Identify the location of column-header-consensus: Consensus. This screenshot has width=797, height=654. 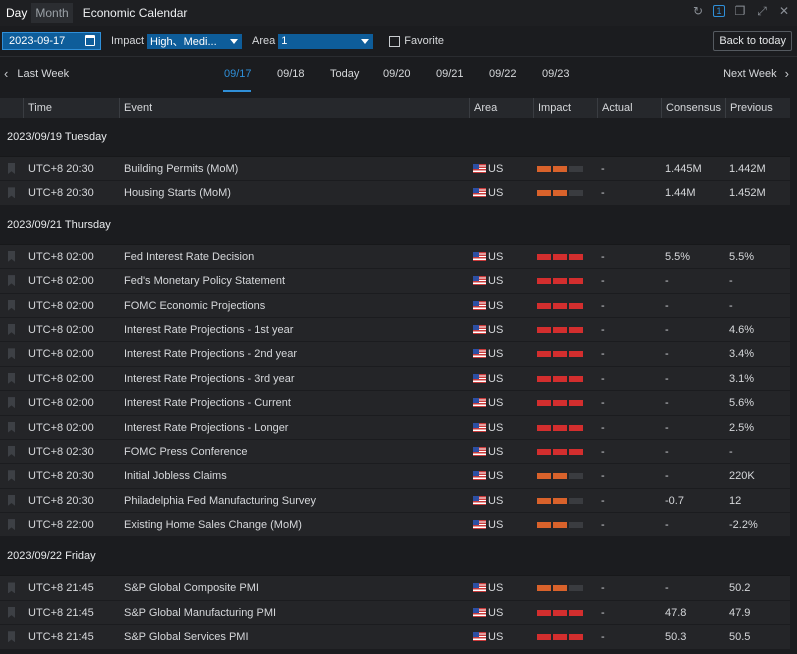
(693, 108).